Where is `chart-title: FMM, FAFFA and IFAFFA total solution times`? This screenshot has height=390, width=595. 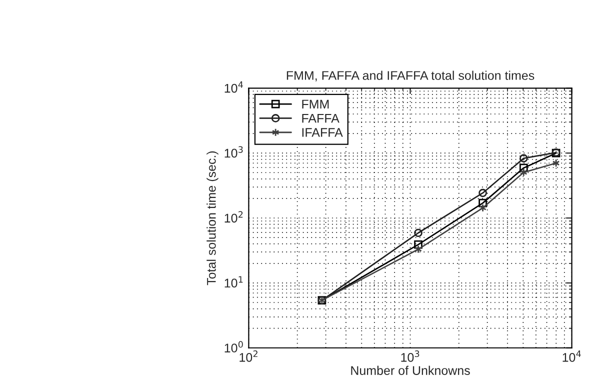 chart-title: FMM, FAFFA and IFAFFA total solution times is located at coordinates (410, 76).